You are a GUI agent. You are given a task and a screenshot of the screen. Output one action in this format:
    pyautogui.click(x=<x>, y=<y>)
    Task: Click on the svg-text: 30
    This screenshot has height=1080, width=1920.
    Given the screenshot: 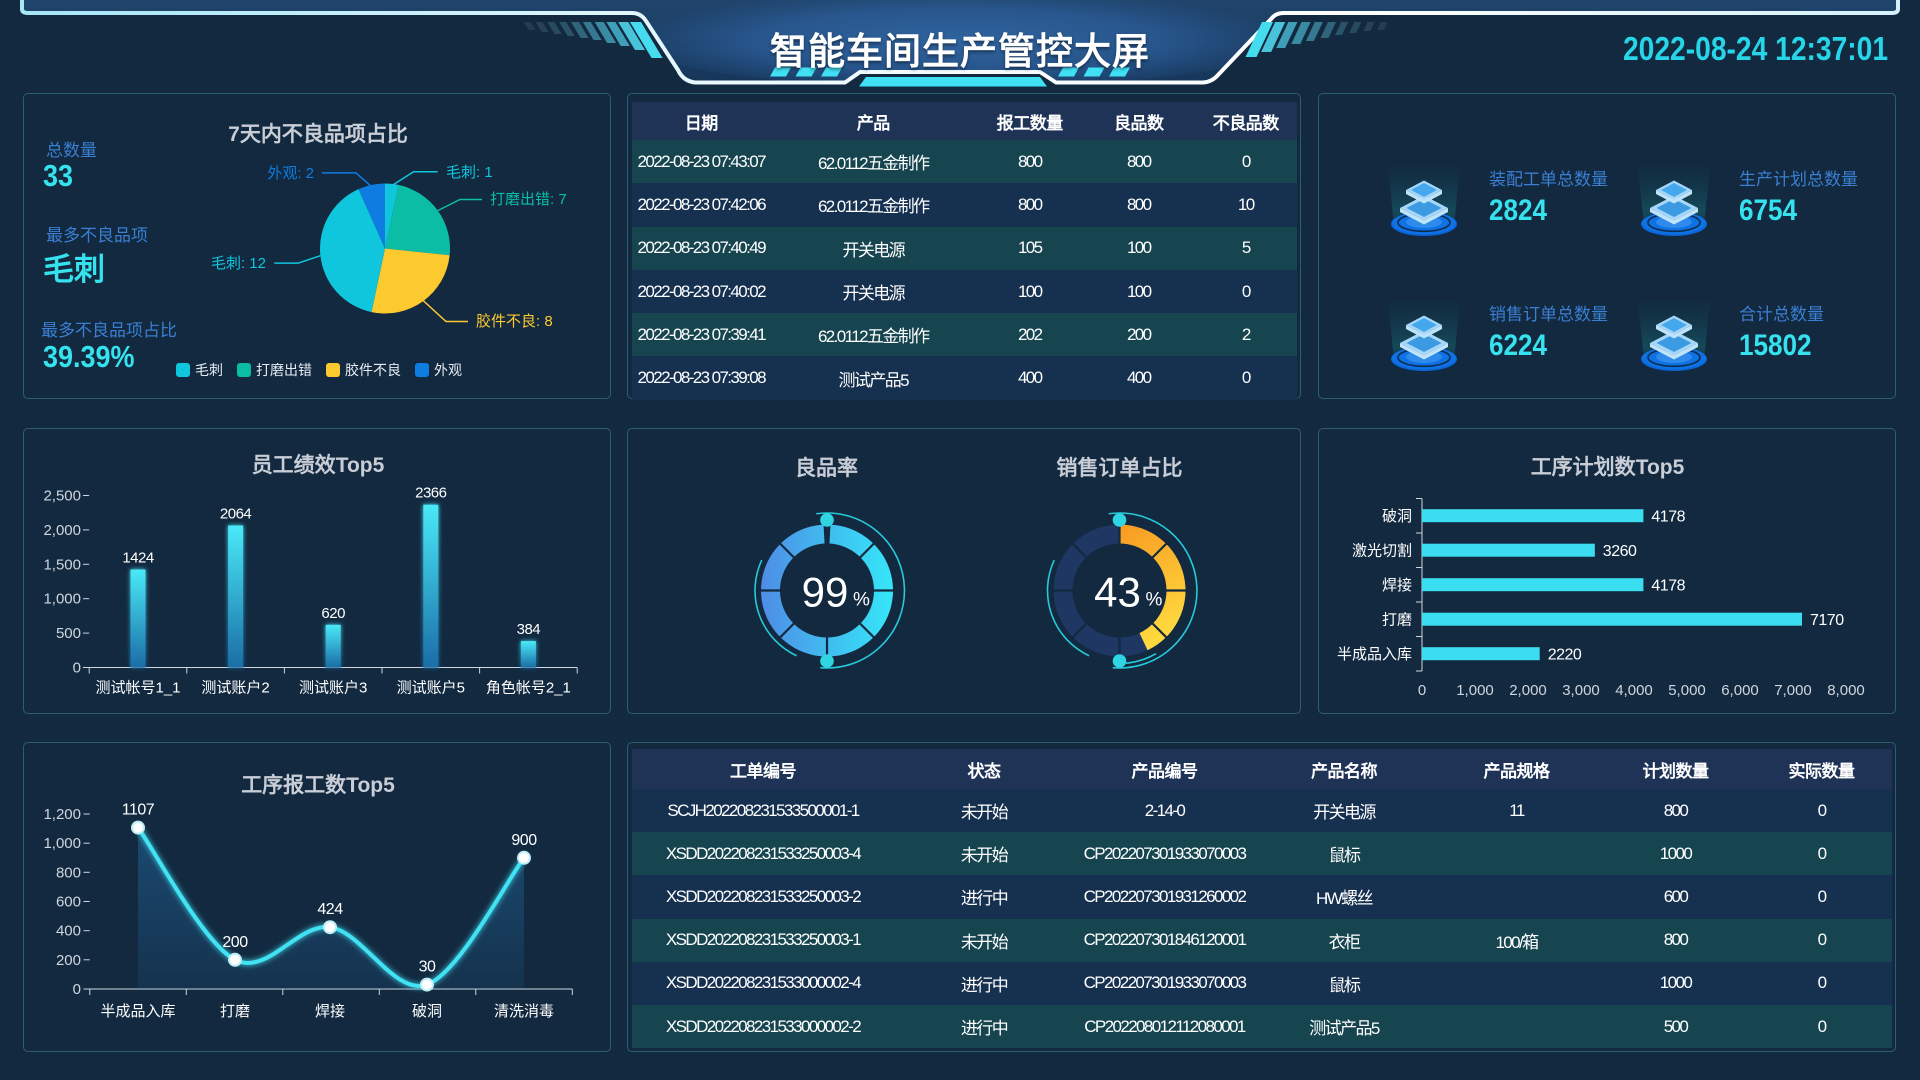 What is the action you would take?
    pyautogui.click(x=427, y=967)
    